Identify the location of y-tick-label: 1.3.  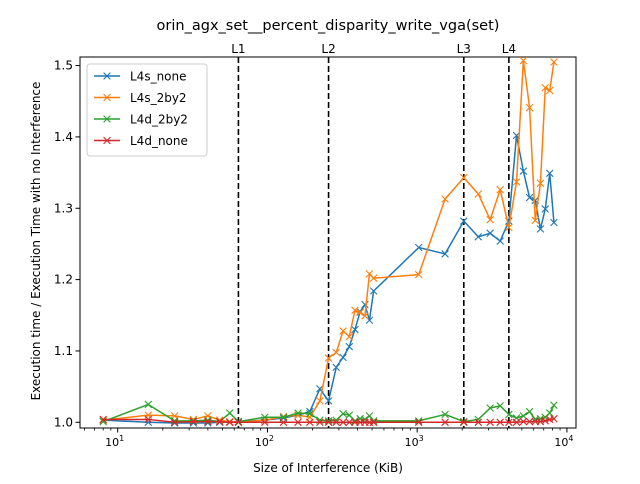
(63, 208).